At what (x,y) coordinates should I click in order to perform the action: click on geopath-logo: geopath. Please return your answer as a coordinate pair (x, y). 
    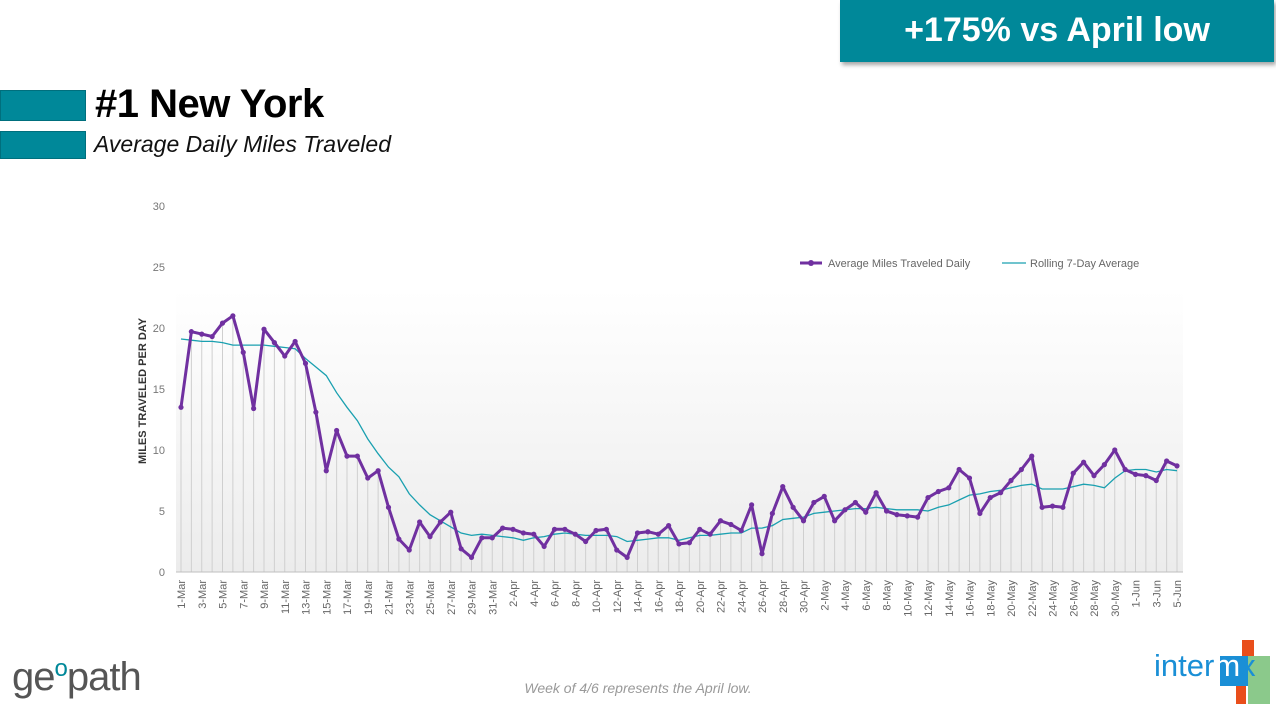
    Looking at the image, I should click on (77, 677).